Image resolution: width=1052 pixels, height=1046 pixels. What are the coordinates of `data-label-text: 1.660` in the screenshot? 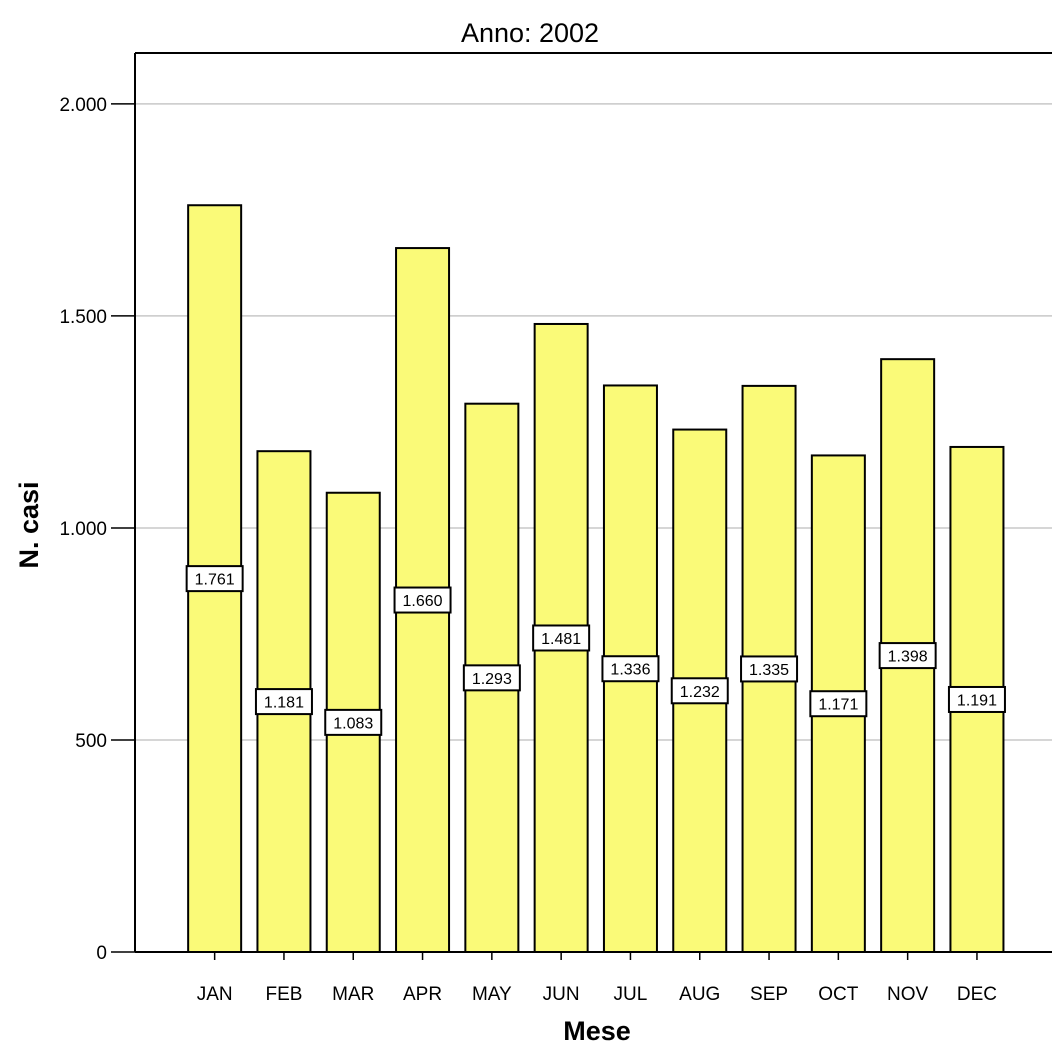 It's located at (423, 601).